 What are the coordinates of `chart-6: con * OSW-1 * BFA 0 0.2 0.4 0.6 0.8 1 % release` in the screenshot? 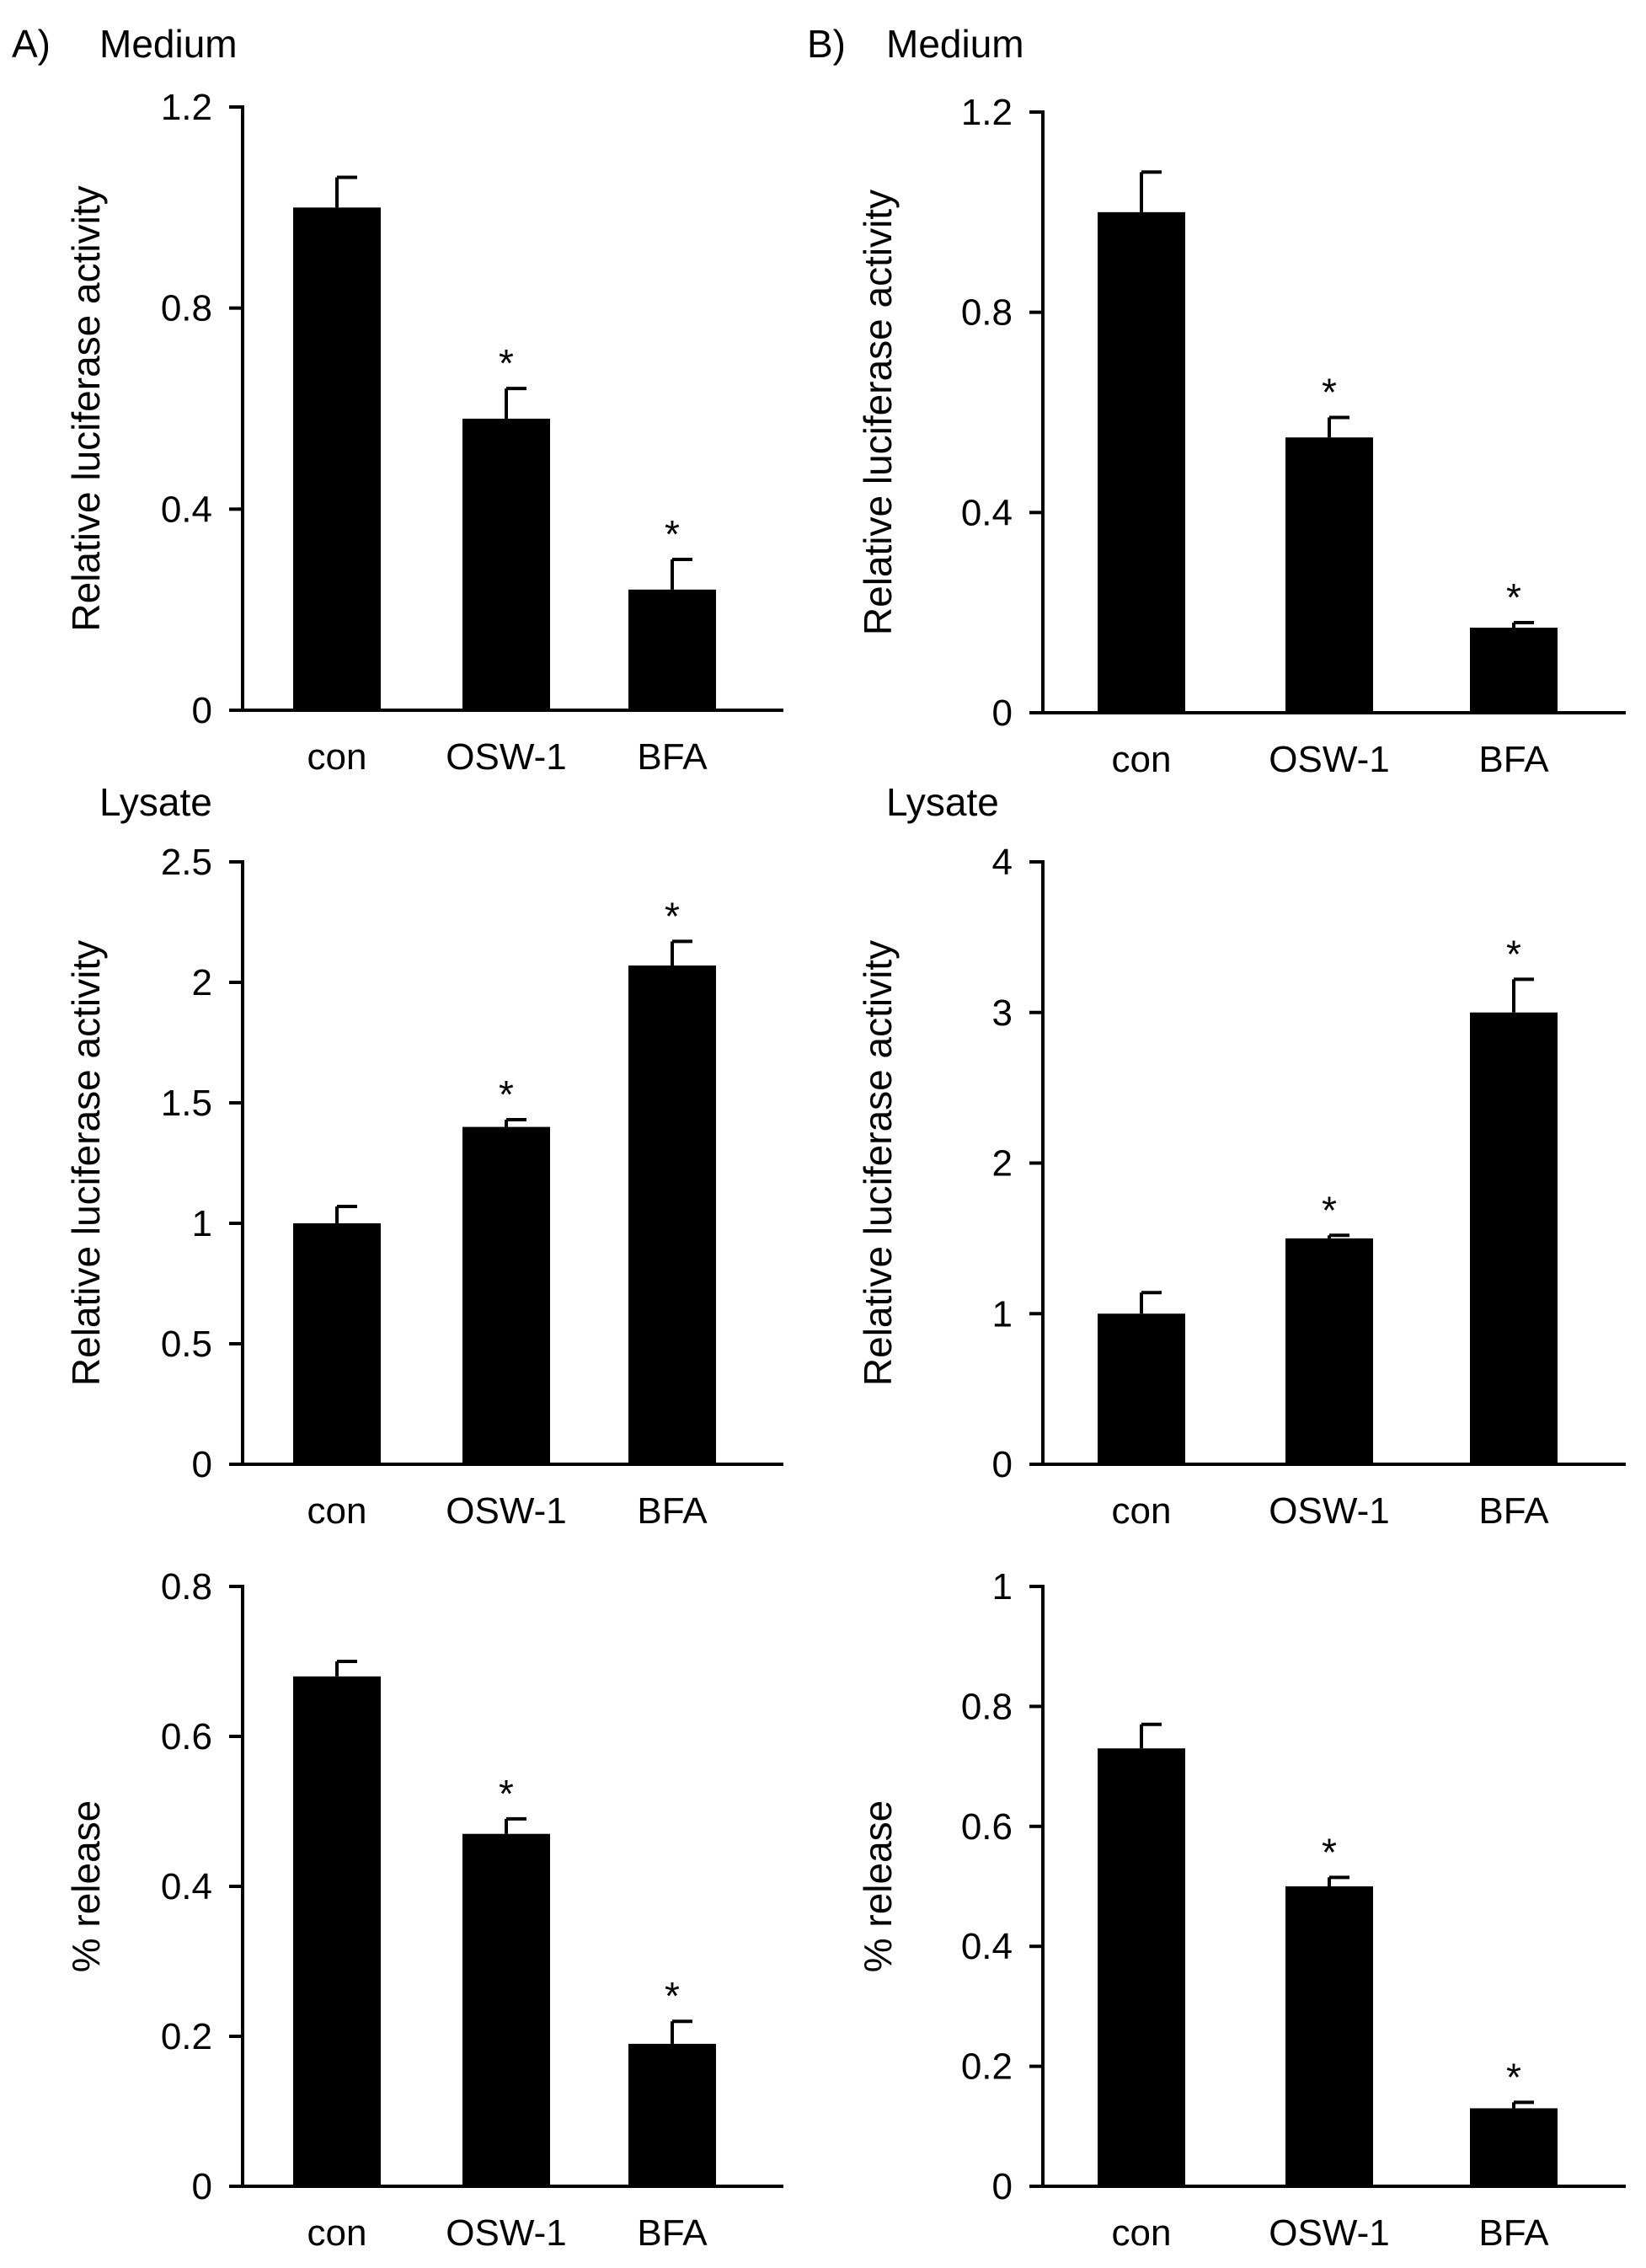 It's located at (1241, 1910).